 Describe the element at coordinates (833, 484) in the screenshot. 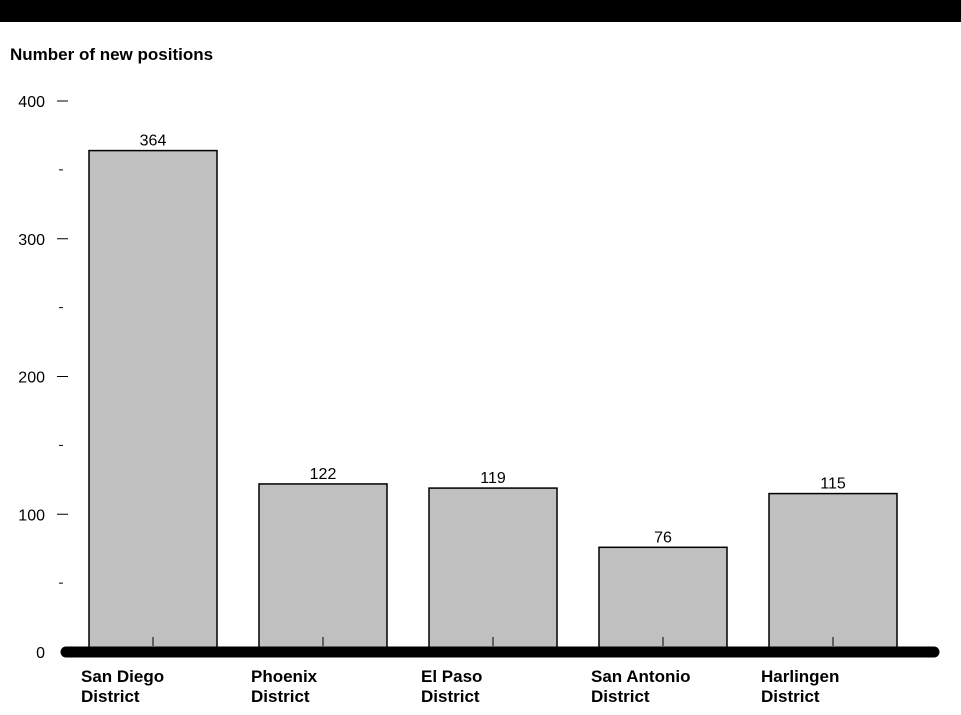

I see `bar-value-label: 115` at that location.